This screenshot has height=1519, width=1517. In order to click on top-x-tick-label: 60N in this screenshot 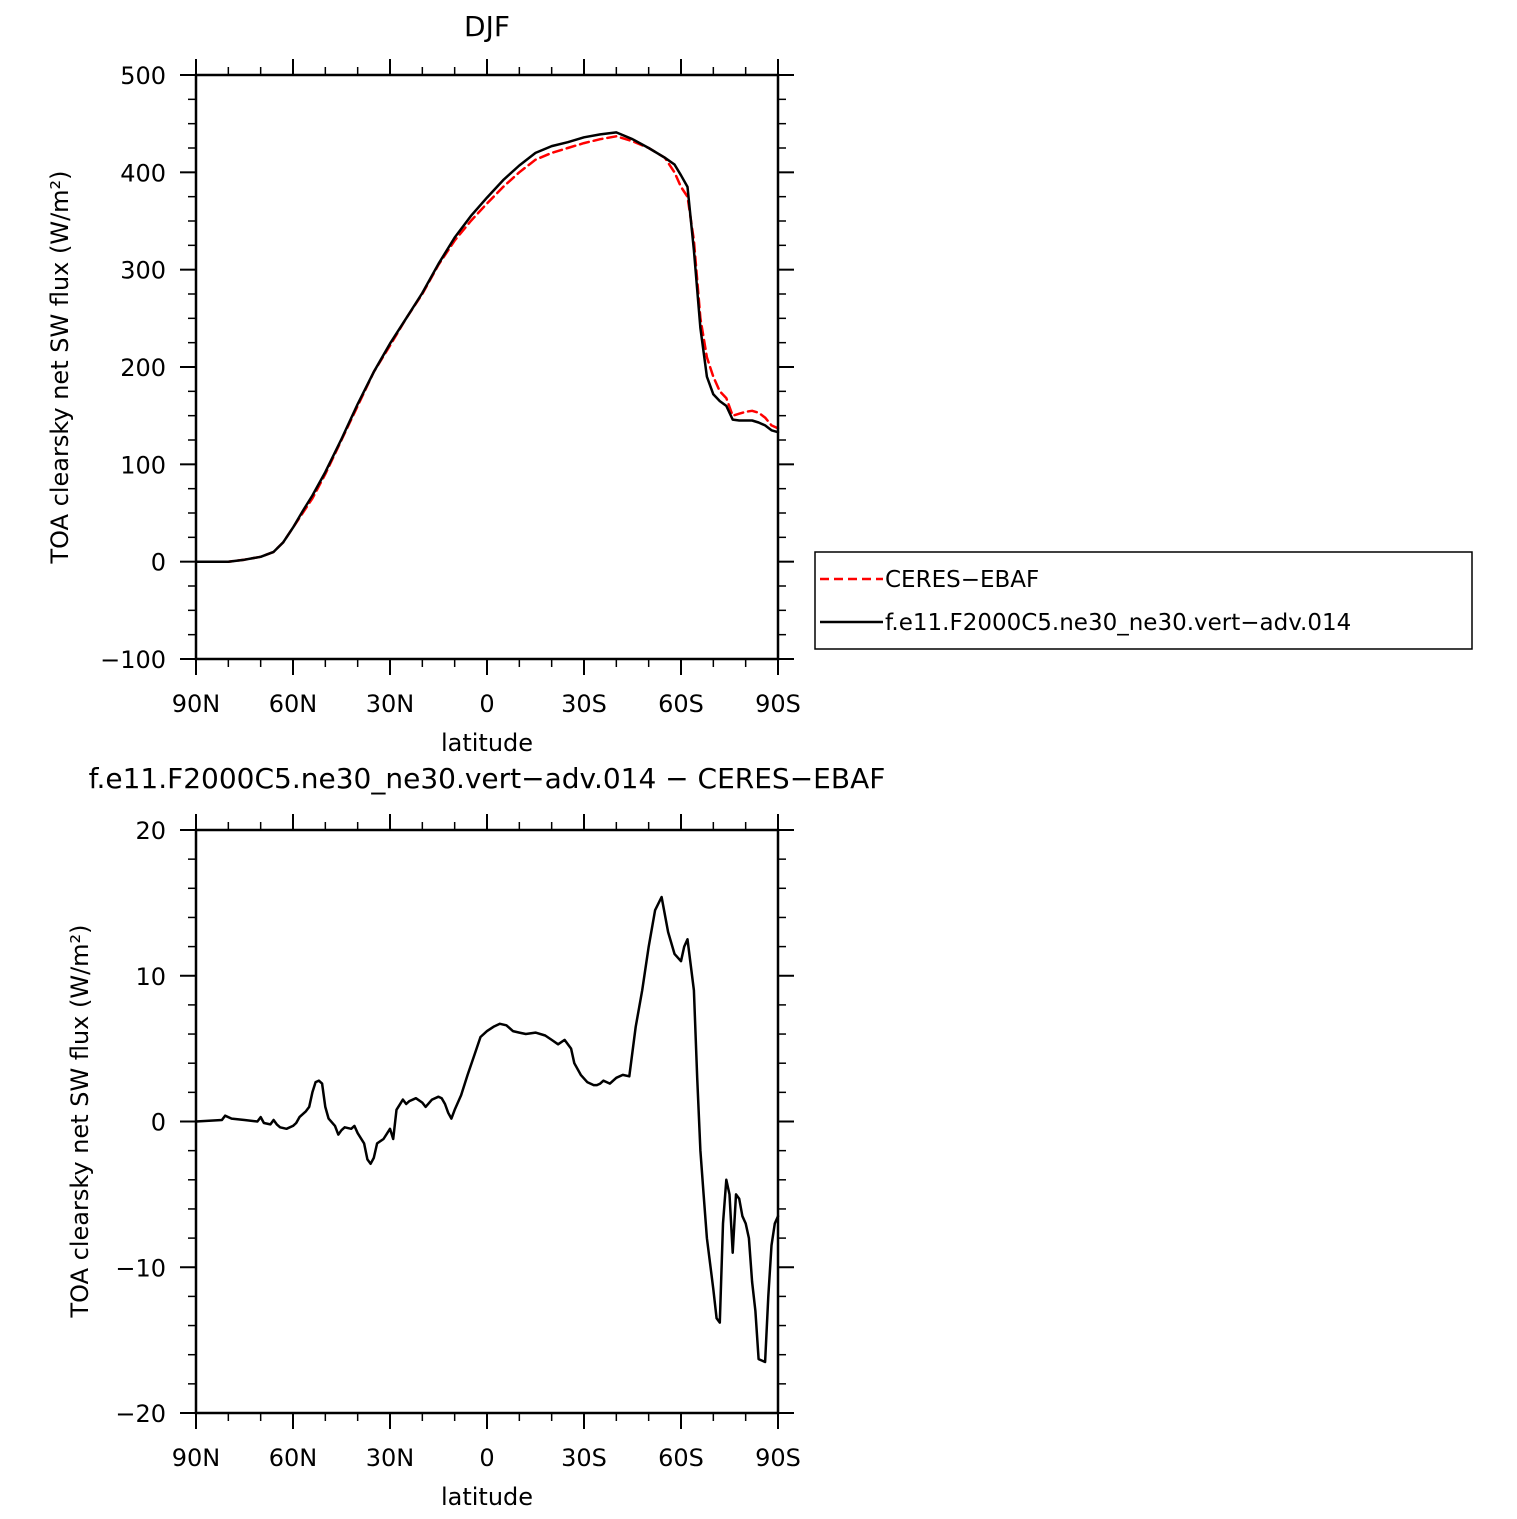, I will do `click(293, 704)`.